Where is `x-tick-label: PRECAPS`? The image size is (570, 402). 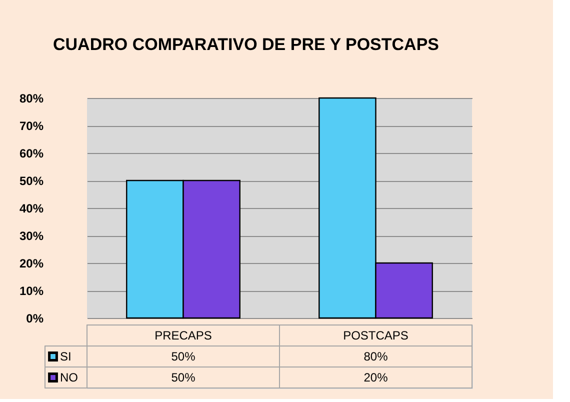
x-tick-label: PRECAPS is located at coordinates (183, 335).